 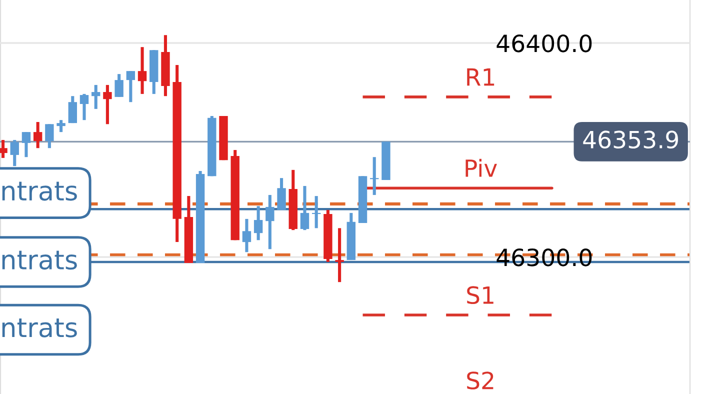 I want to click on text: S2, so click(x=480, y=381).